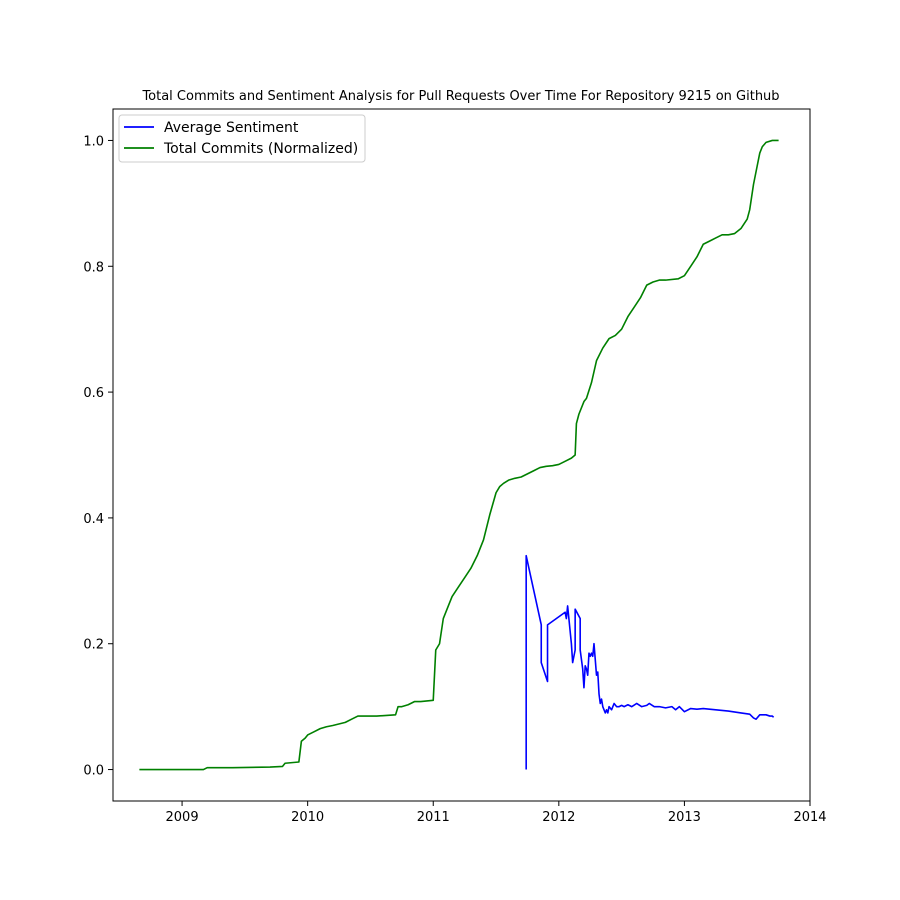 This screenshot has width=900, height=900. What do you see at coordinates (93, 393) in the screenshot?
I see `y-tick-label: 0.6` at bounding box center [93, 393].